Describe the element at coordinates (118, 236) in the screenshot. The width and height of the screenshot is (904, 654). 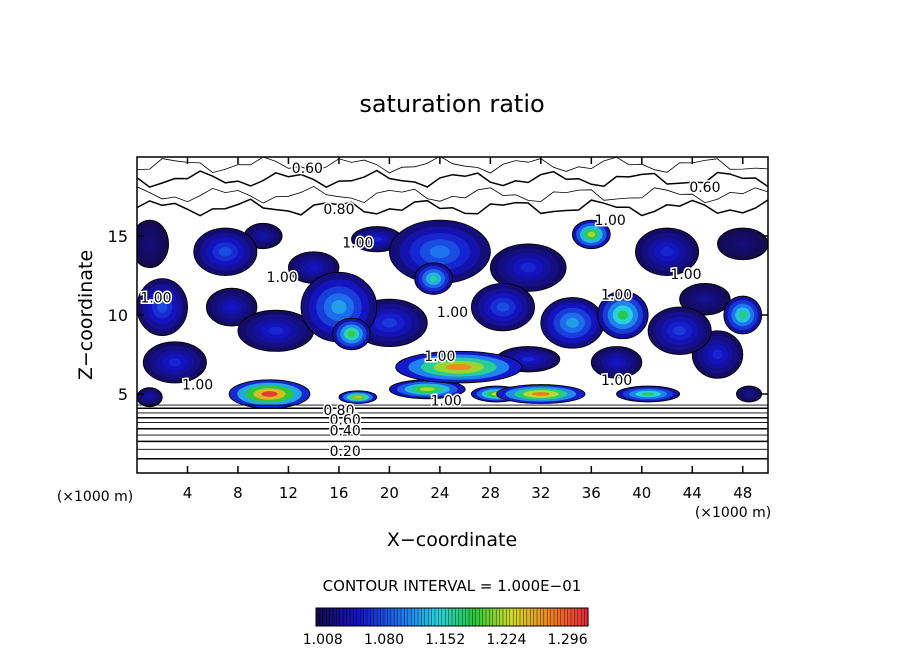
I see `y-tick-label: 15` at that location.